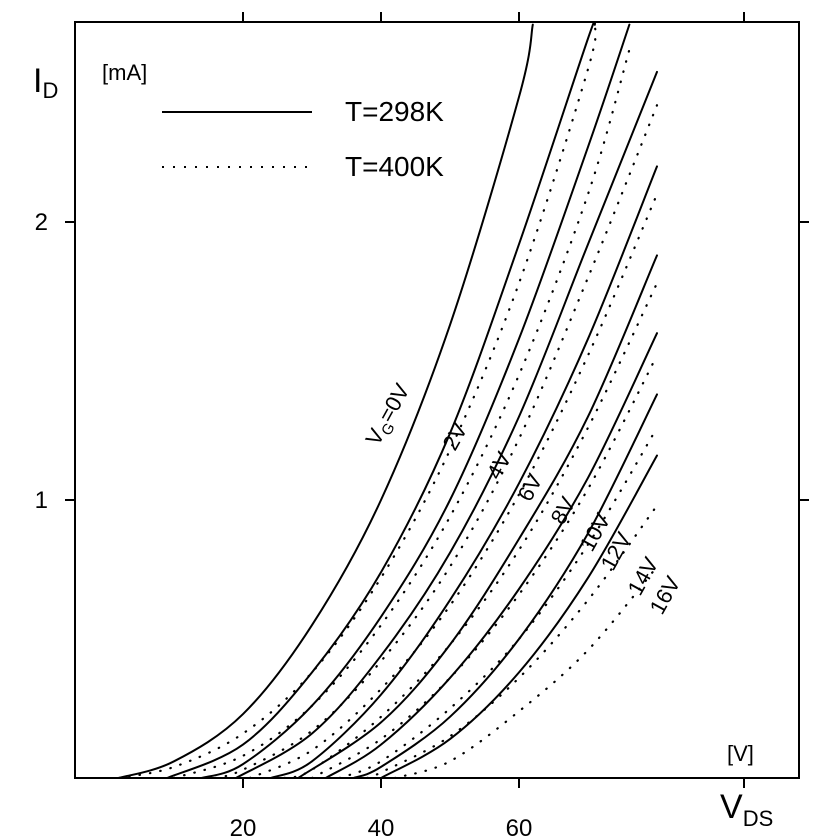 The width and height of the screenshot is (824, 839). Describe the element at coordinates (394, 111) in the screenshot. I see `legend-label-298k: T=298K` at that location.